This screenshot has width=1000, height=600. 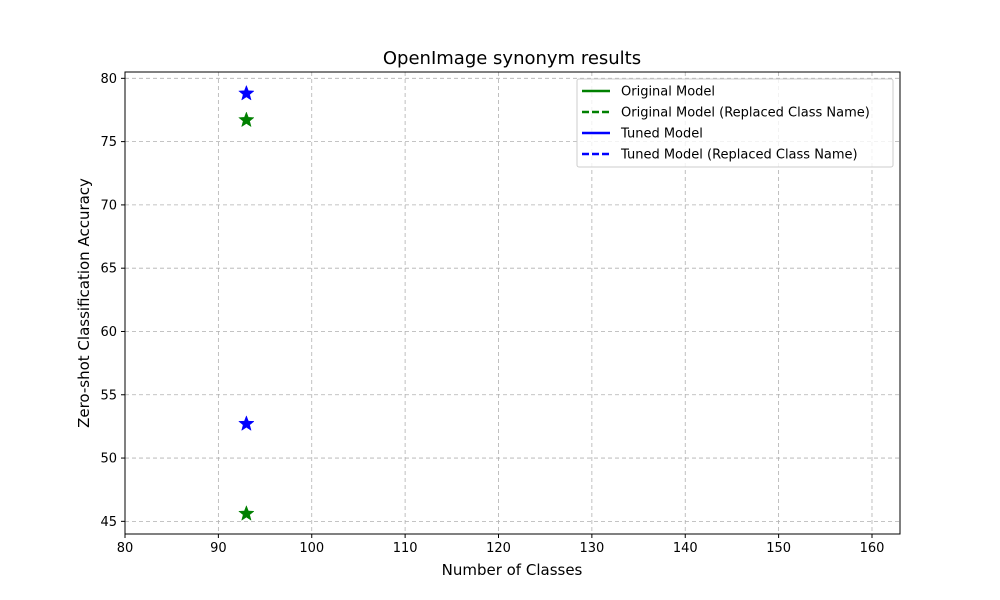 I want to click on x-tick-label: 150, so click(x=778, y=548).